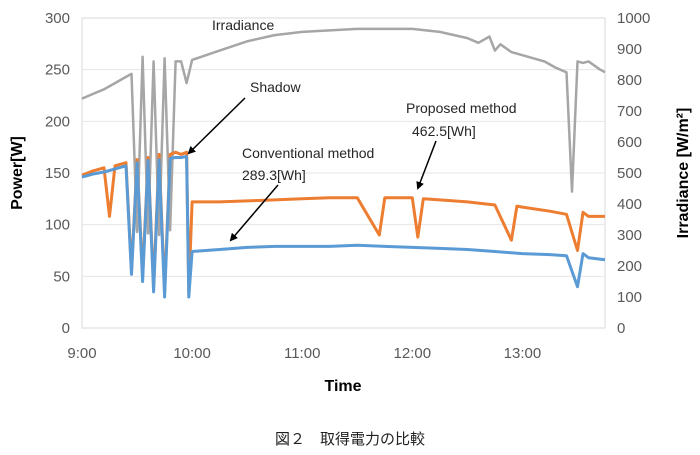  What do you see at coordinates (629, 111) in the screenshot?
I see `right-tick-label: 700` at bounding box center [629, 111].